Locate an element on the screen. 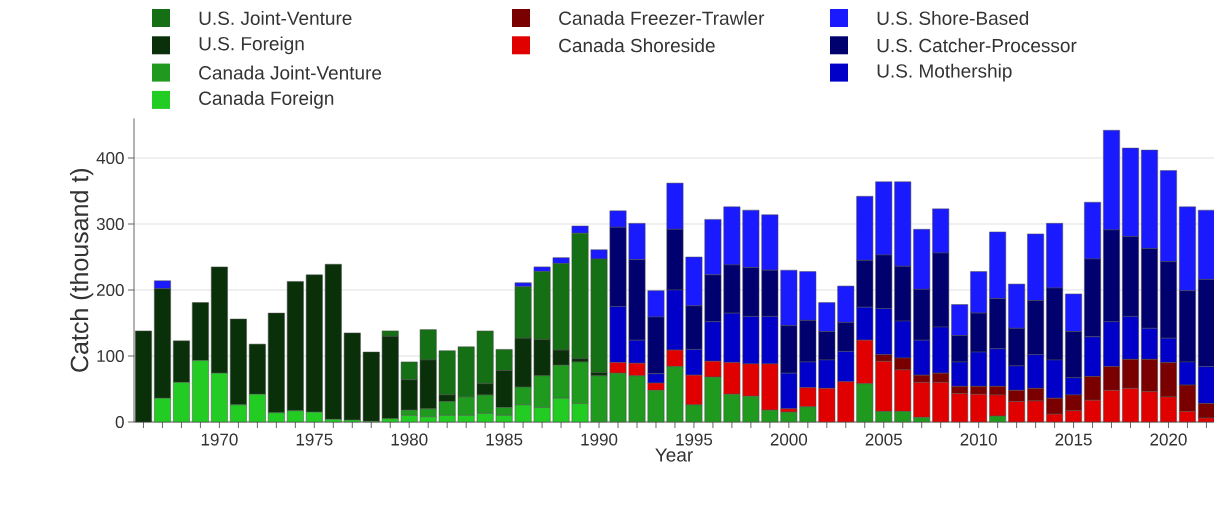 This screenshot has height=520, width=1214. x-axis-title: Year is located at coordinates (674, 455).